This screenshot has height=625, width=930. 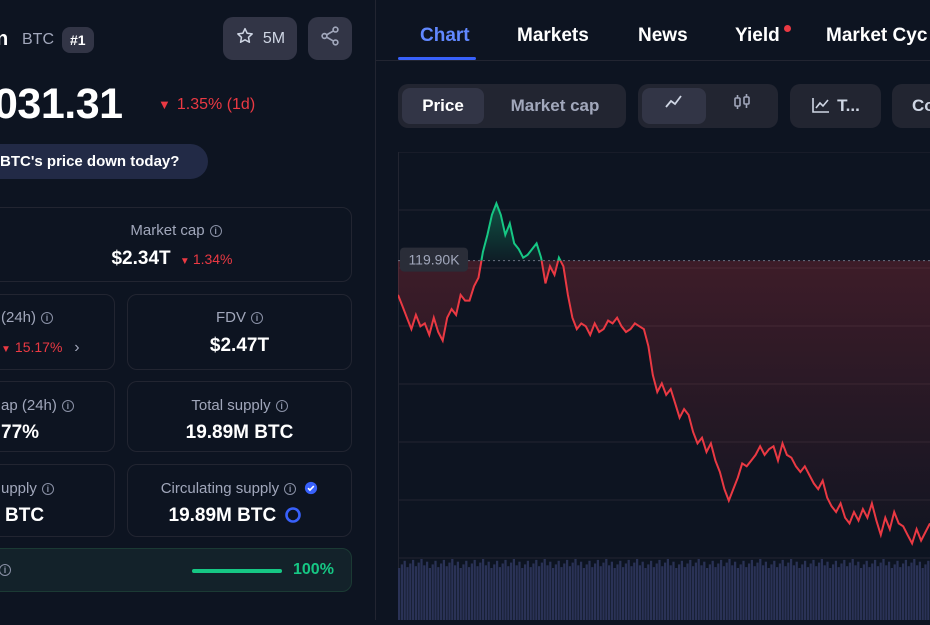 I want to click on line-chart-icon, so click(x=674, y=107).